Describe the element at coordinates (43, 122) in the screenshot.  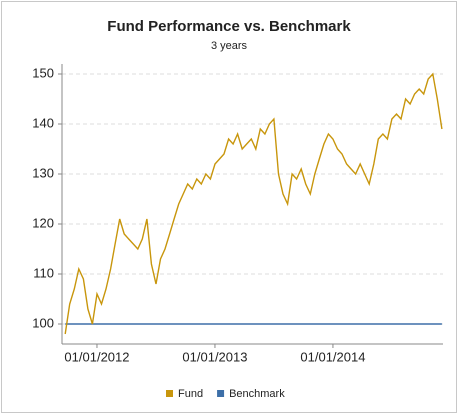
I see `y-tick-label: 140` at that location.